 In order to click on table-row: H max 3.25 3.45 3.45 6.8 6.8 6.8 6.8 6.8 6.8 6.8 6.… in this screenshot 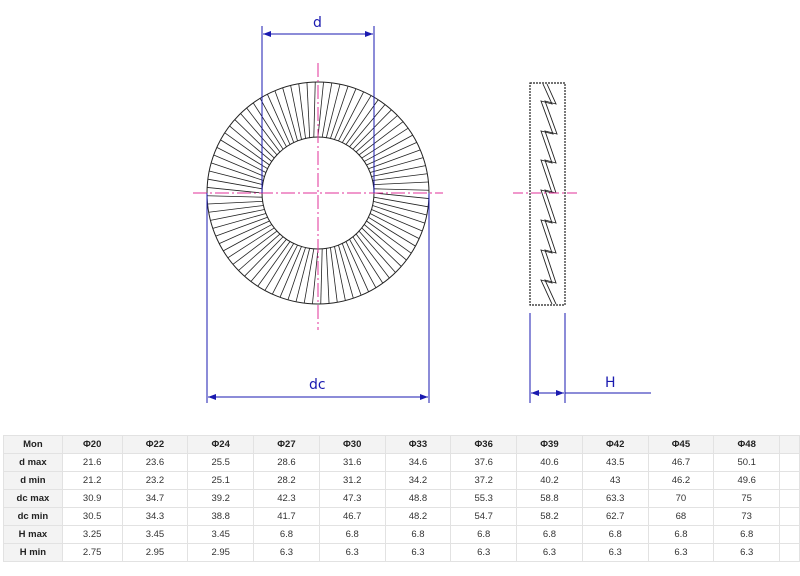, I will do `click(401, 534)`.